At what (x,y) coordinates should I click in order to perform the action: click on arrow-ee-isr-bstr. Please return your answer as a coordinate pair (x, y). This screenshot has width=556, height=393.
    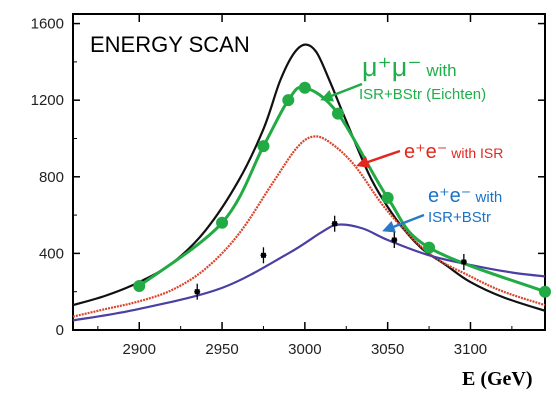
    Looking at the image, I should click on (403, 223).